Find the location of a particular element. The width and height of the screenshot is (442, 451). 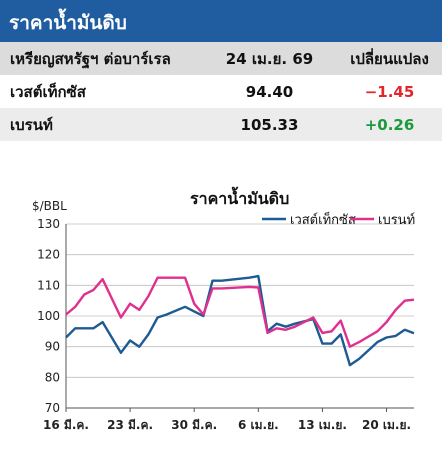

x-tick-label: 6 เม.ย. is located at coordinates (258, 425).